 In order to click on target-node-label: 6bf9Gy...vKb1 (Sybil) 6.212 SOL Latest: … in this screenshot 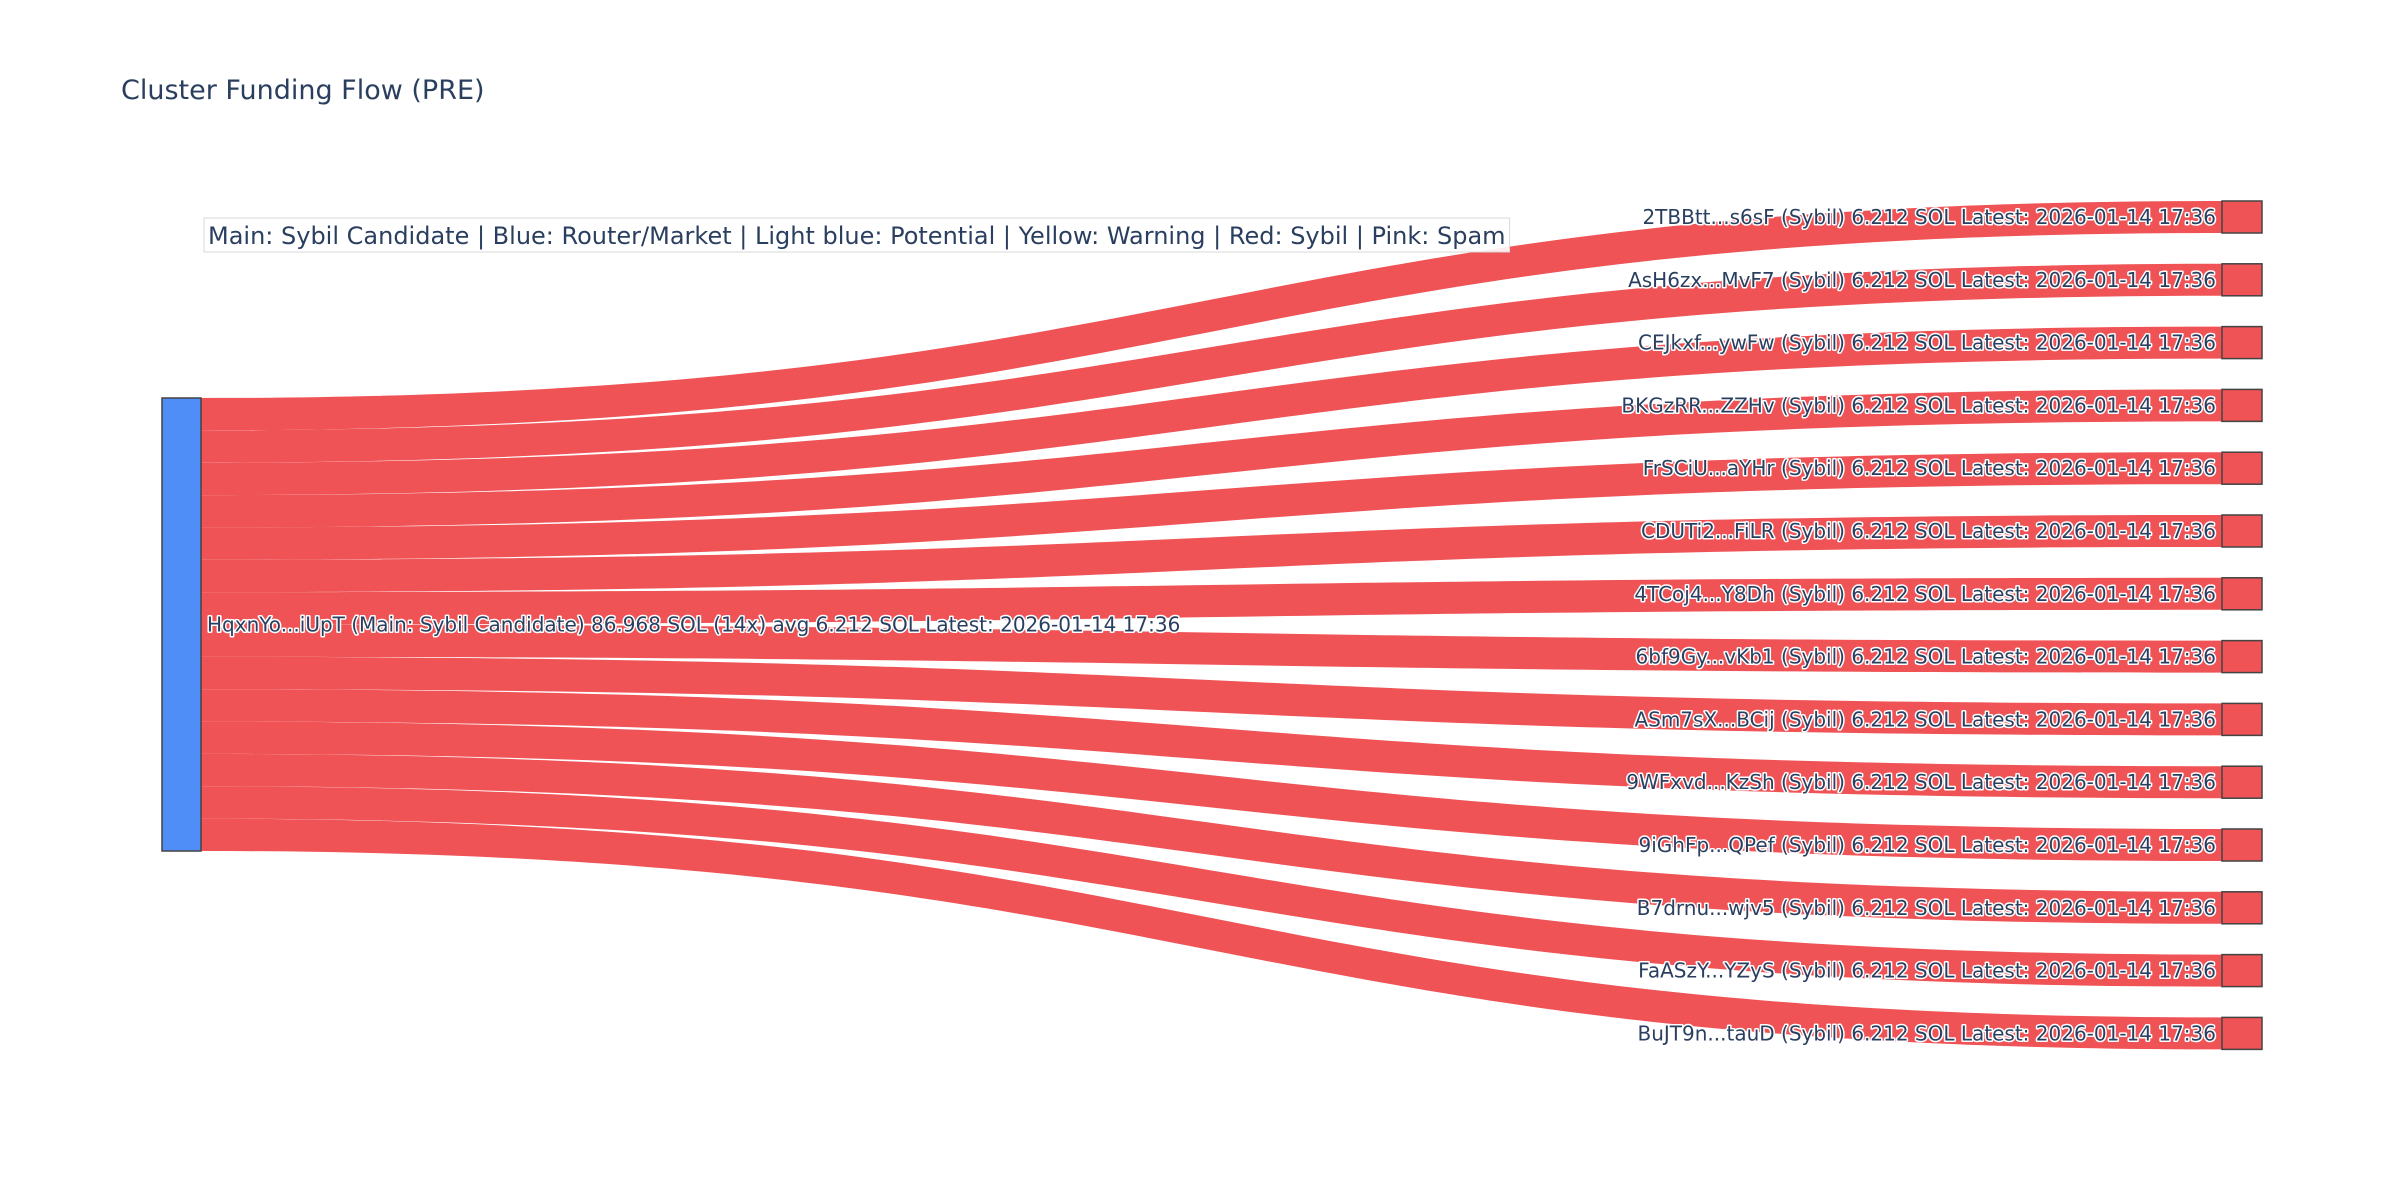, I will do `click(1926, 657)`.